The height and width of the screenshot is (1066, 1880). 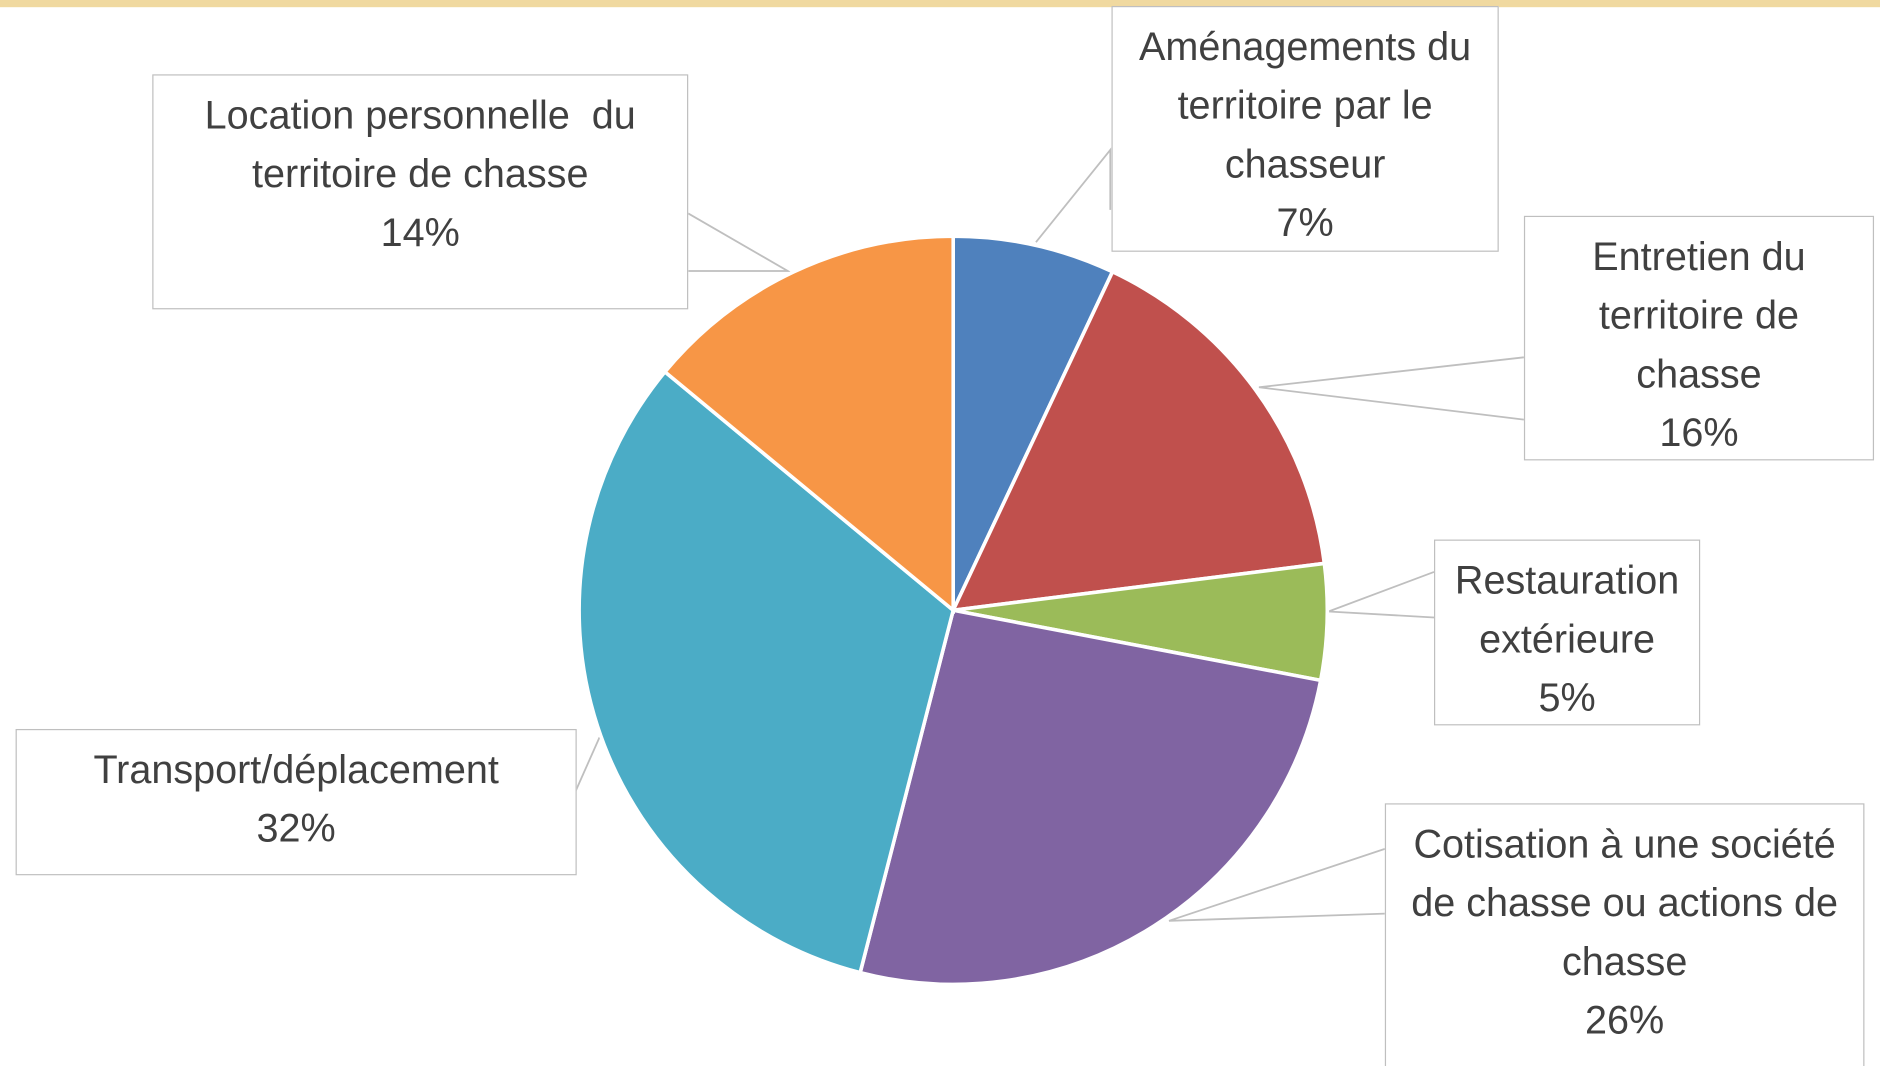 What do you see at coordinates (1305, 222) in the screenshot?
I see `value-label: 7%` at bounding box center [1305, 222].